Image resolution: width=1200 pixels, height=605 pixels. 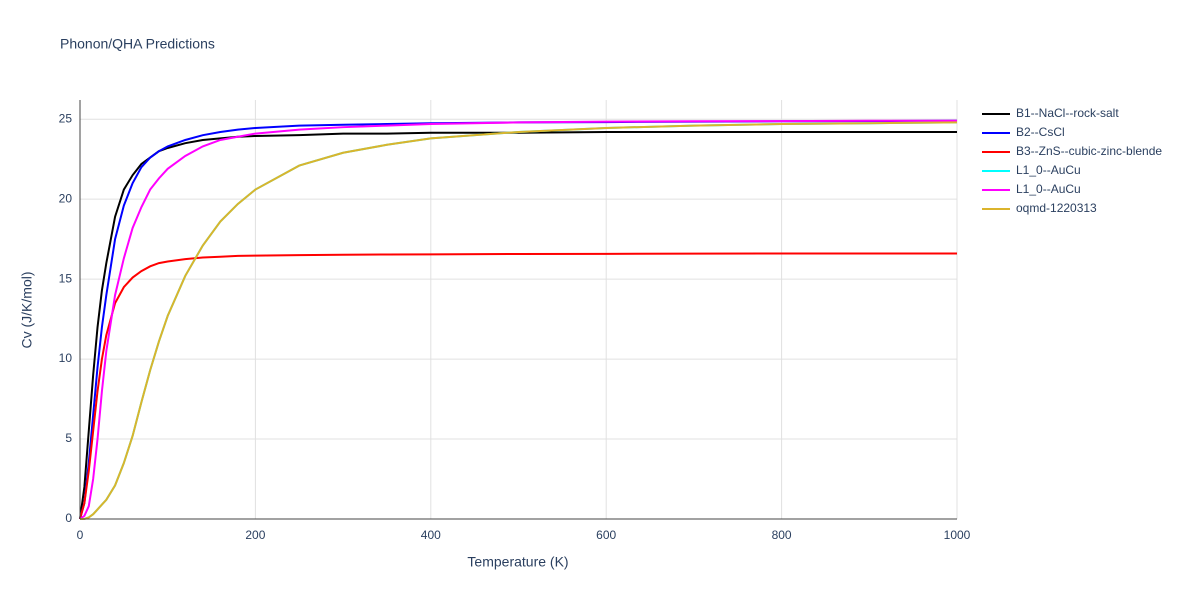 What do you see at coordinates (27, 310) in the screenshot?
I see `y-axis-label: Cv (J/K/mol)` at bounding box center [27, 310].